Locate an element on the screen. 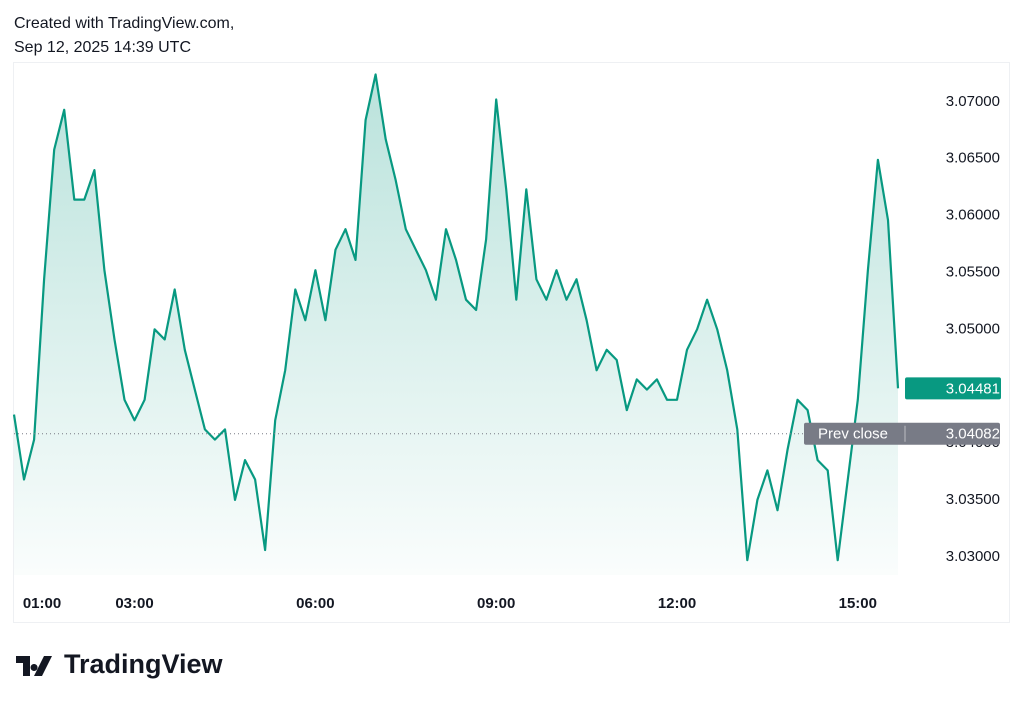  last-price-badge is located at coordinates (953, 388).